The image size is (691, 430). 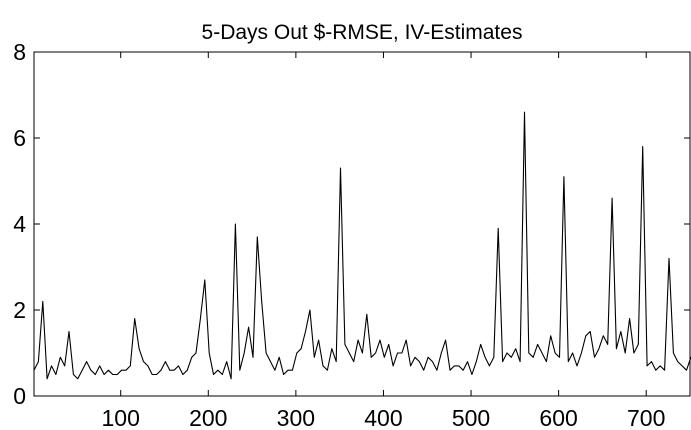 I want to click on y-tick-label: 4, so click(x=19, y=224).